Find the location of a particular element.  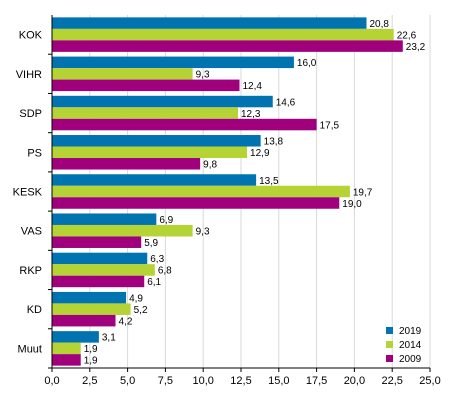

data-label: 4,9 is located at coordinates (136, 298).